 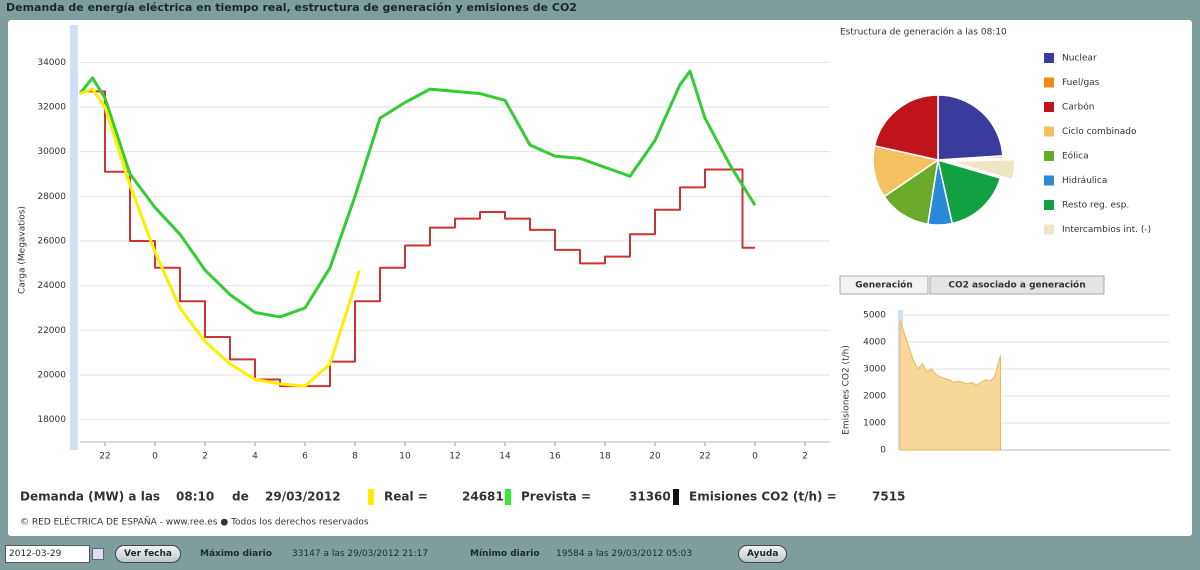 I want to click on legend-label: Nuclear, so click(x=1079, y=59).